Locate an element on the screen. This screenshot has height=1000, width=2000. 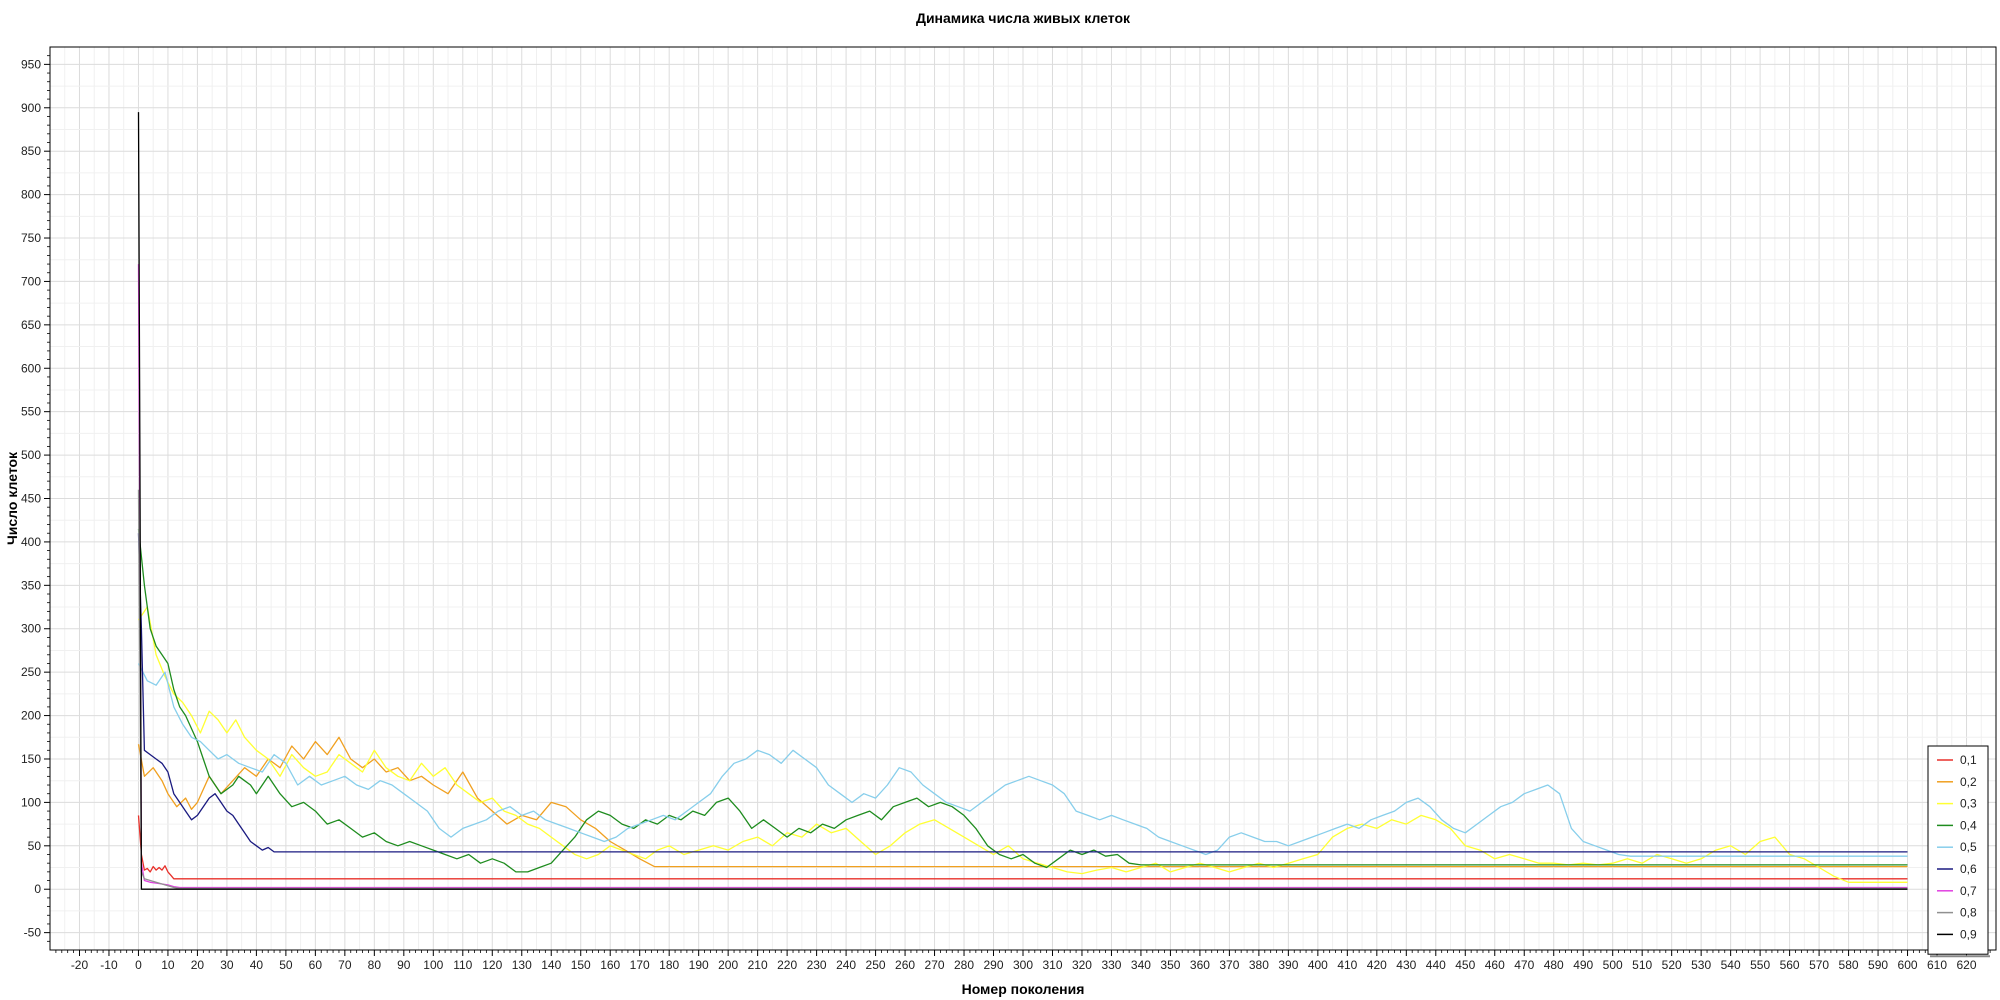
x-tick-label: 10 is located at coordinates (168, 965).